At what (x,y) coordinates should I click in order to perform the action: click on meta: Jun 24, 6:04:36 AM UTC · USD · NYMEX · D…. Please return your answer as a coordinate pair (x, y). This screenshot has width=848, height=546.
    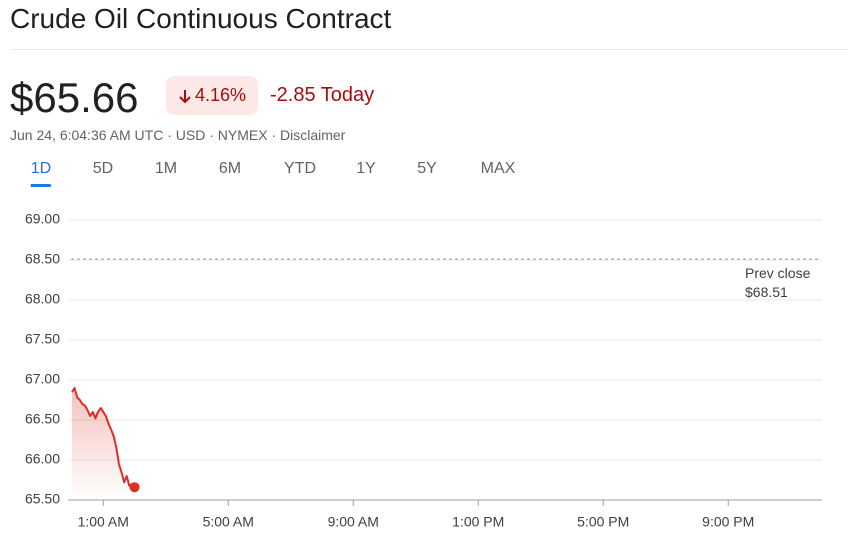
    Looking at the image, I should click on (177, 135).